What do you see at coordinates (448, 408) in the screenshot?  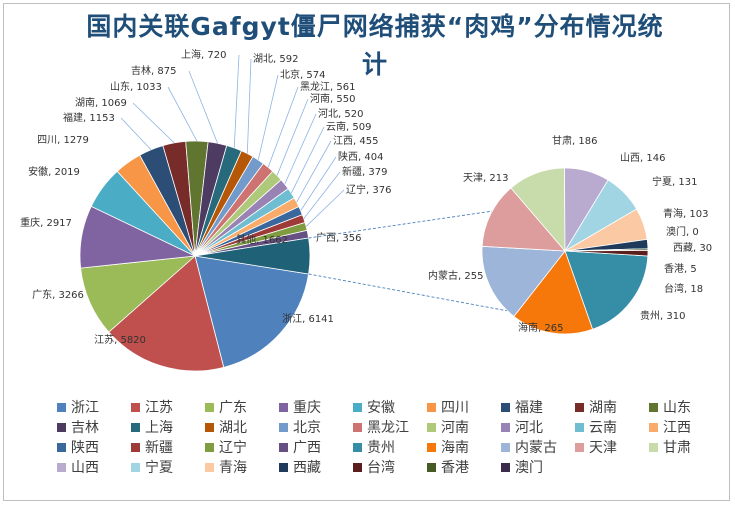 I see `legend-item-5: 四川` at bounding box center [448, 408].